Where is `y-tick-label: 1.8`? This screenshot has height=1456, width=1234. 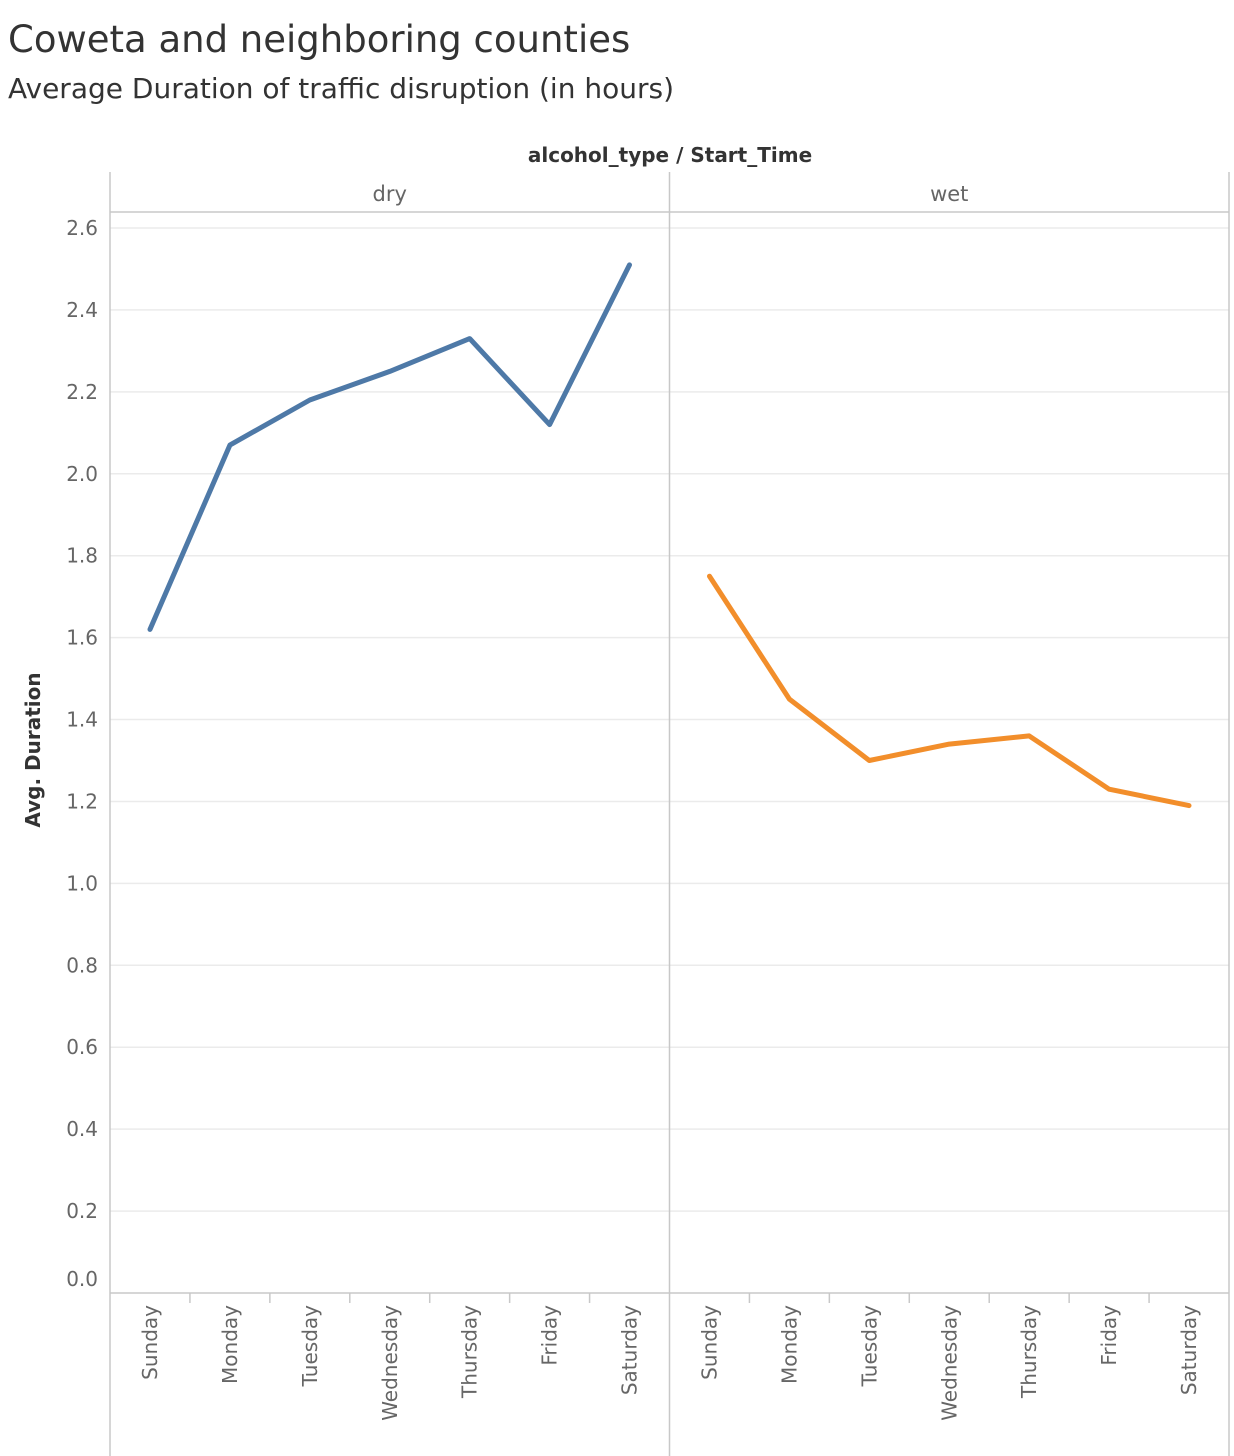
y-tick-label: 1.8 is located at coordinates (82, 556).